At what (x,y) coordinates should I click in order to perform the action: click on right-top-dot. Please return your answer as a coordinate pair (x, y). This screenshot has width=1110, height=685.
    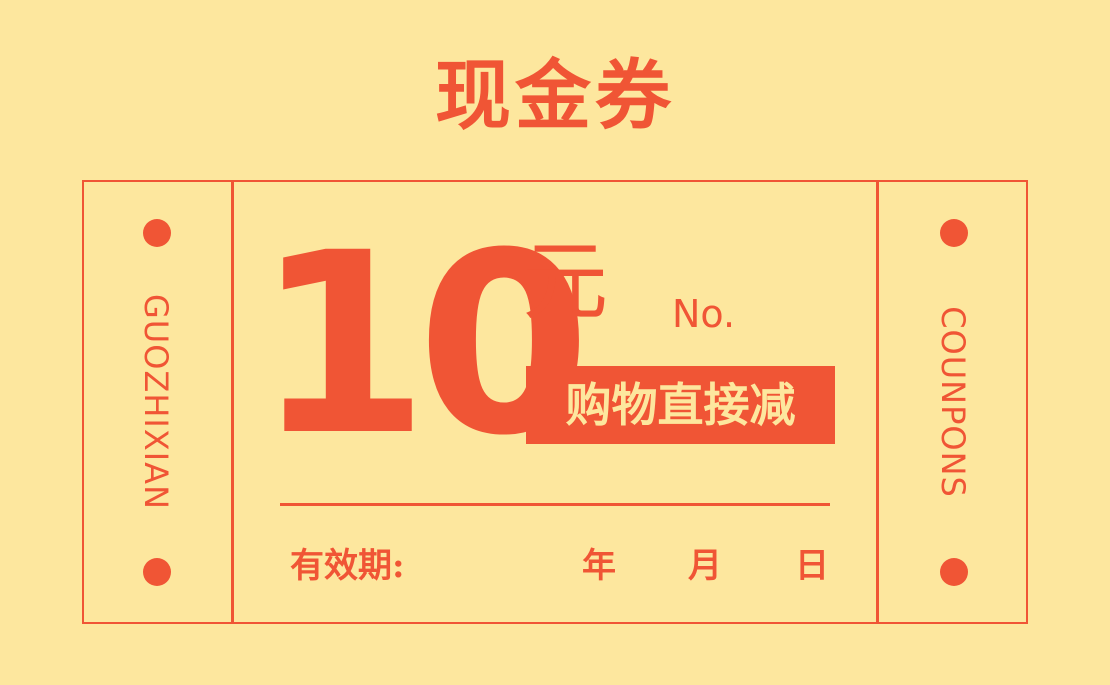
    Looking at the image, I should click on (954, 233).